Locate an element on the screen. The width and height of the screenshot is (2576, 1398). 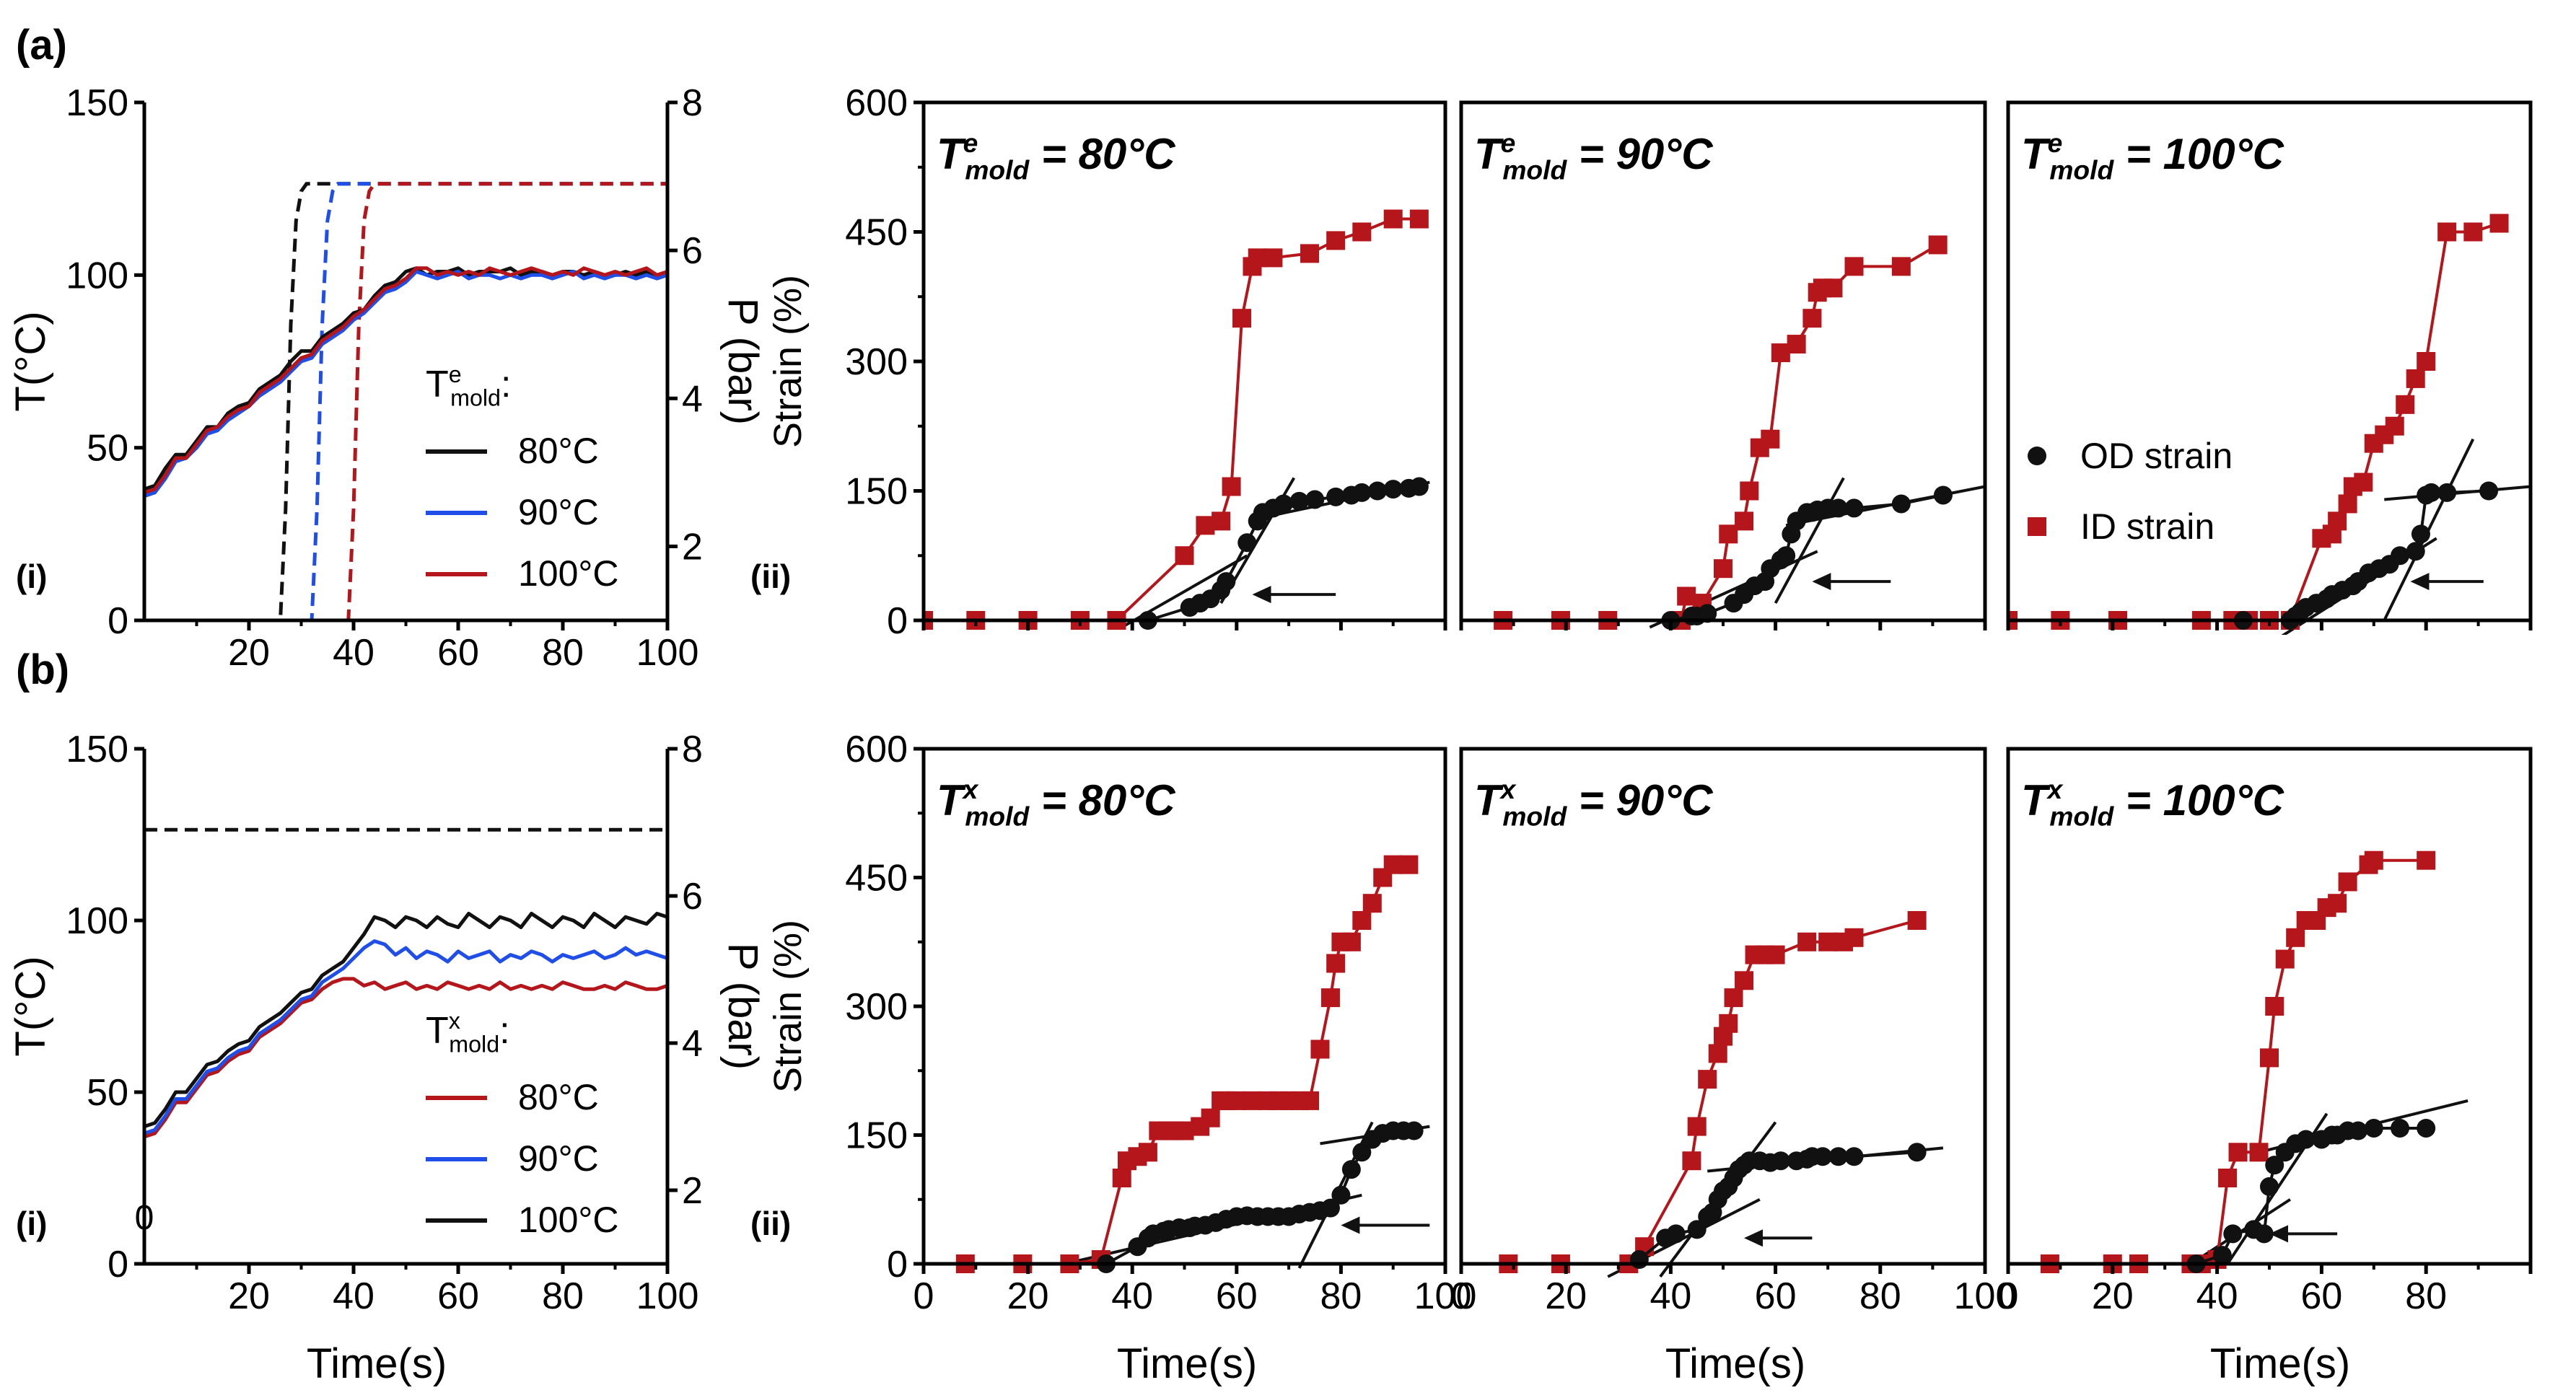
a-ii-80-panel-title: Te mold = 80°C is located at coordinates (1056, 156).